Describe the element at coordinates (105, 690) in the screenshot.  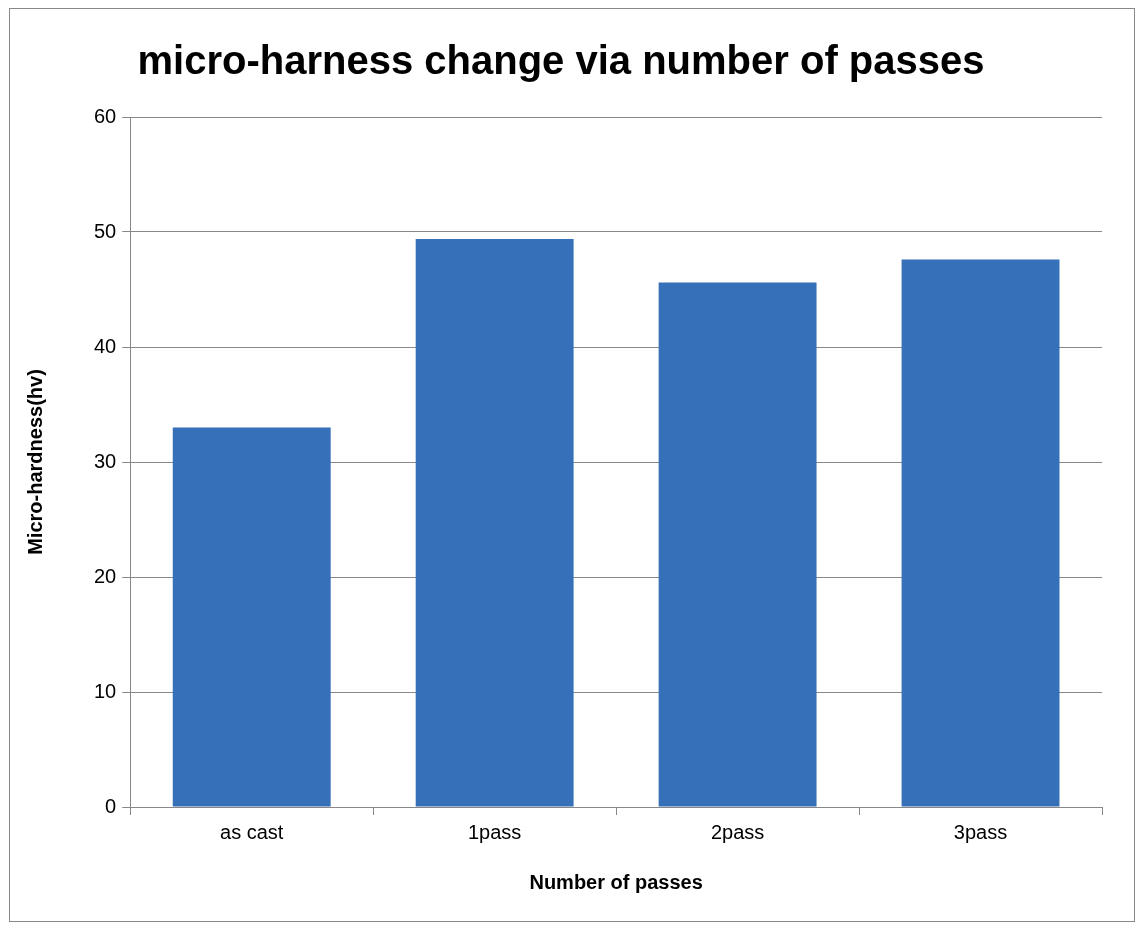
I see `y-tick-label: 10` at that location.